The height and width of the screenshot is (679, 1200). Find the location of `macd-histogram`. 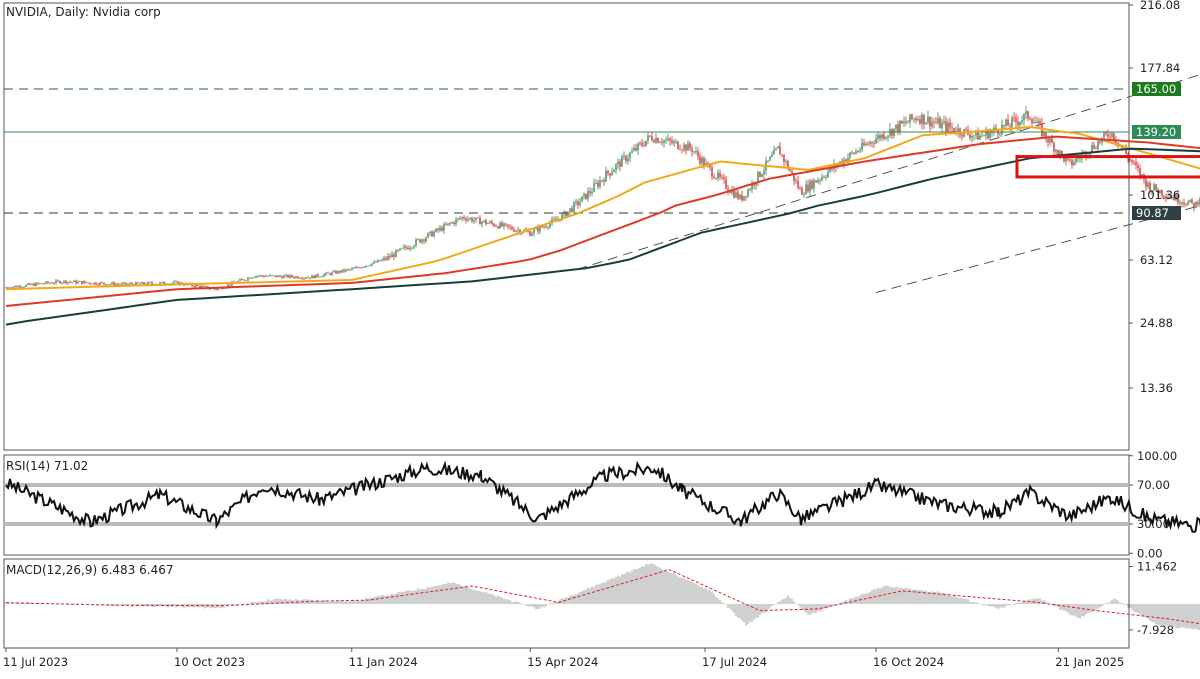

macd-histogram is located at coordinates (602, 596).